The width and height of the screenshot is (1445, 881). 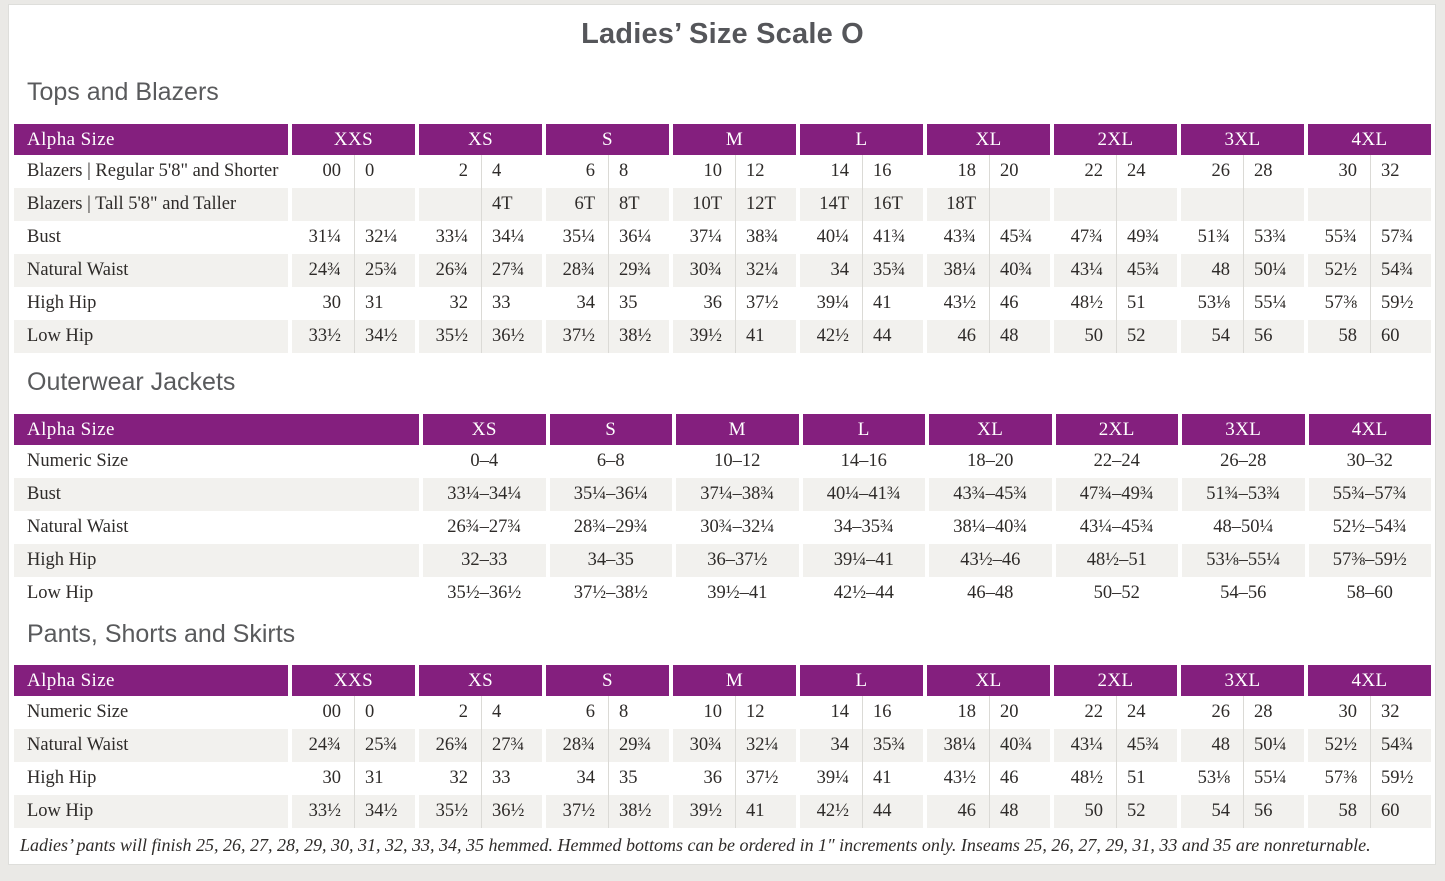 What do you see at coordinates (575, 204) in the screenshot?
I see `size-cell: 6T` at bounding box center [575, 204].